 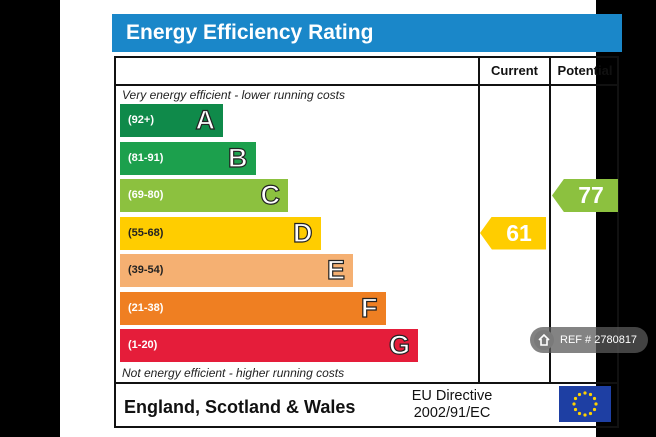 What do you see at coordinates (366, 383) in the screenshot?
I see `footer-divider` at bounding box center [366, 383].